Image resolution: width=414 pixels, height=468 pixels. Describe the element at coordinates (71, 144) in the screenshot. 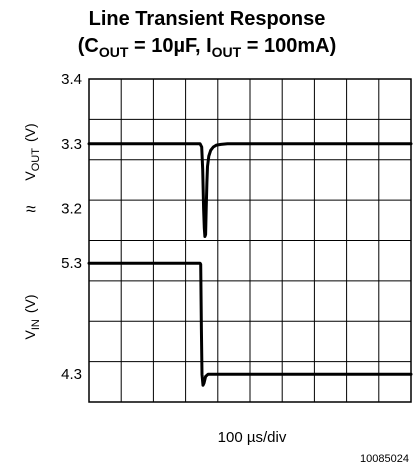

I see `y-tick-label-vout: 3.3` at that location.